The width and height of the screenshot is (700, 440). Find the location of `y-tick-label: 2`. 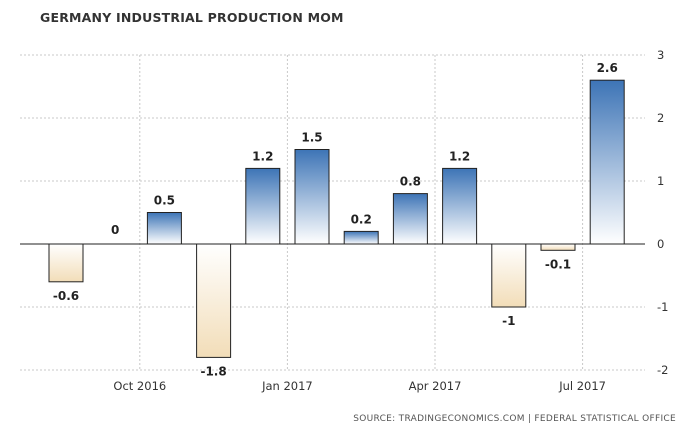

y-tick-label: 2 is located at coordinates (660, 118).